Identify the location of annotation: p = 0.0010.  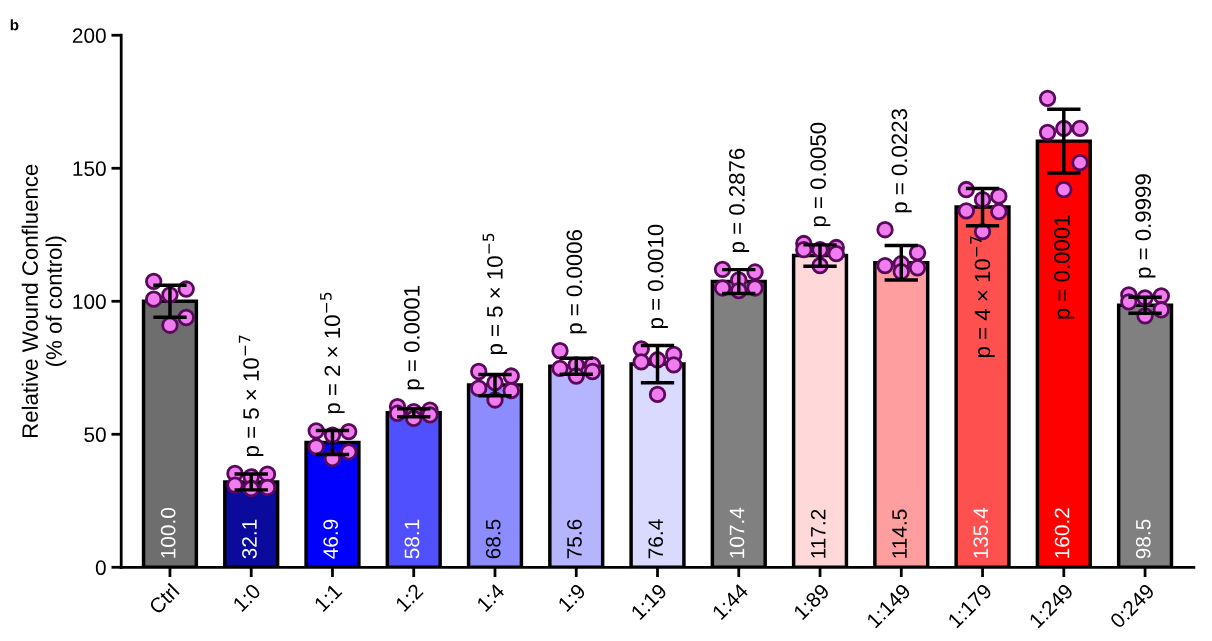
(657, 276).